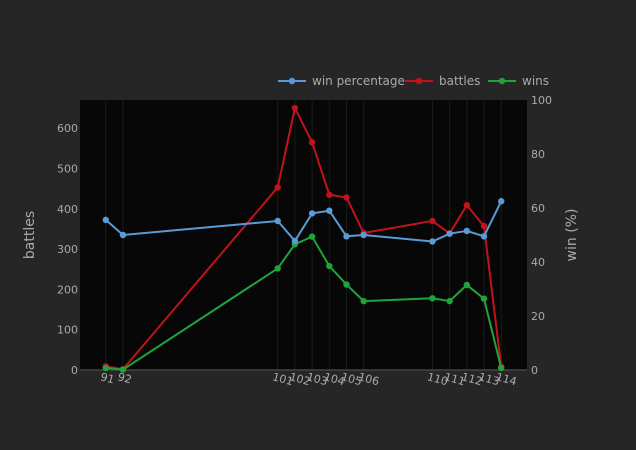 The image size is (636, 450). What do you see at coordinates (369, 379) in the screenshot?
I see `x-tick-label: 106` at bounding box center [369, 379].